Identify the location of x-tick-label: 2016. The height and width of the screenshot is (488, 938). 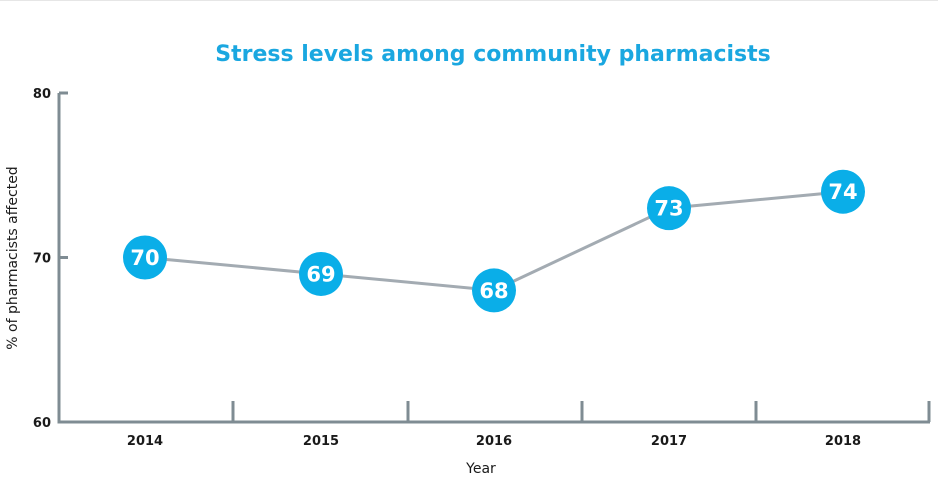
(494, 441).